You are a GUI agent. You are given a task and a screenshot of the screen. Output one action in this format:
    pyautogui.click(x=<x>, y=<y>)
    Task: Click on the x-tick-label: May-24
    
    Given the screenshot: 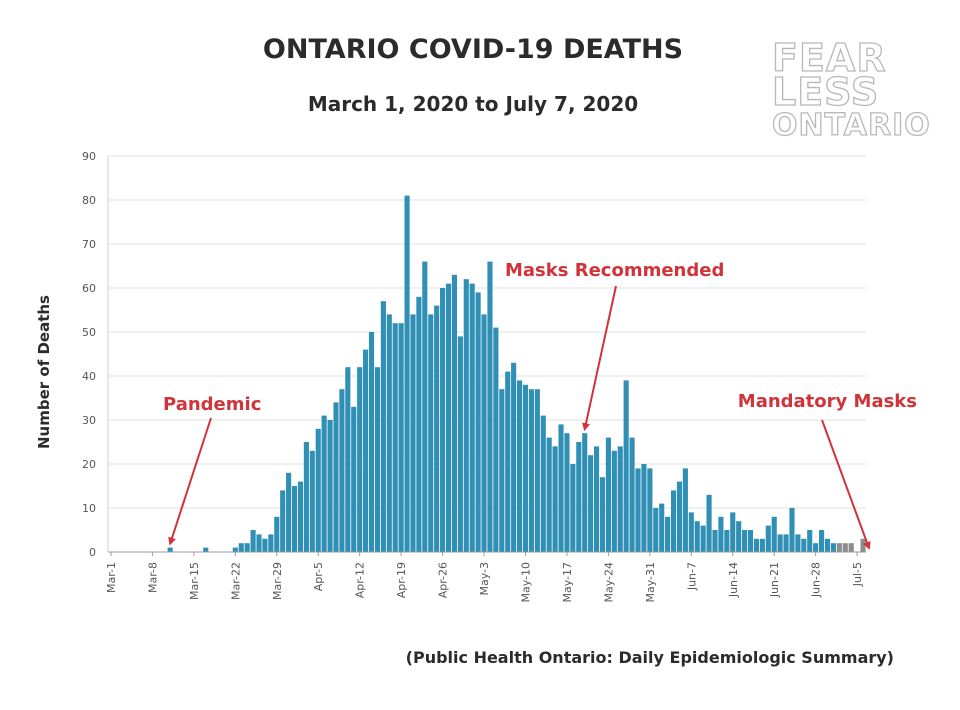 What is the action you would take?
    pyautogui.click(x=608, y=582)
    